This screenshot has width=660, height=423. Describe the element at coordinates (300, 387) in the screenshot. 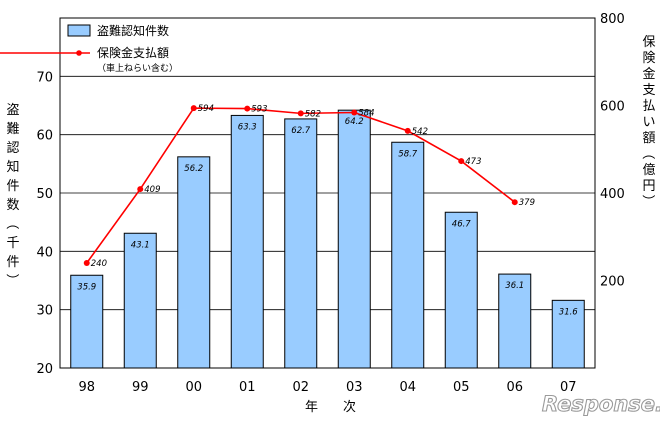

I see `x-tick-label: 02` at that location.